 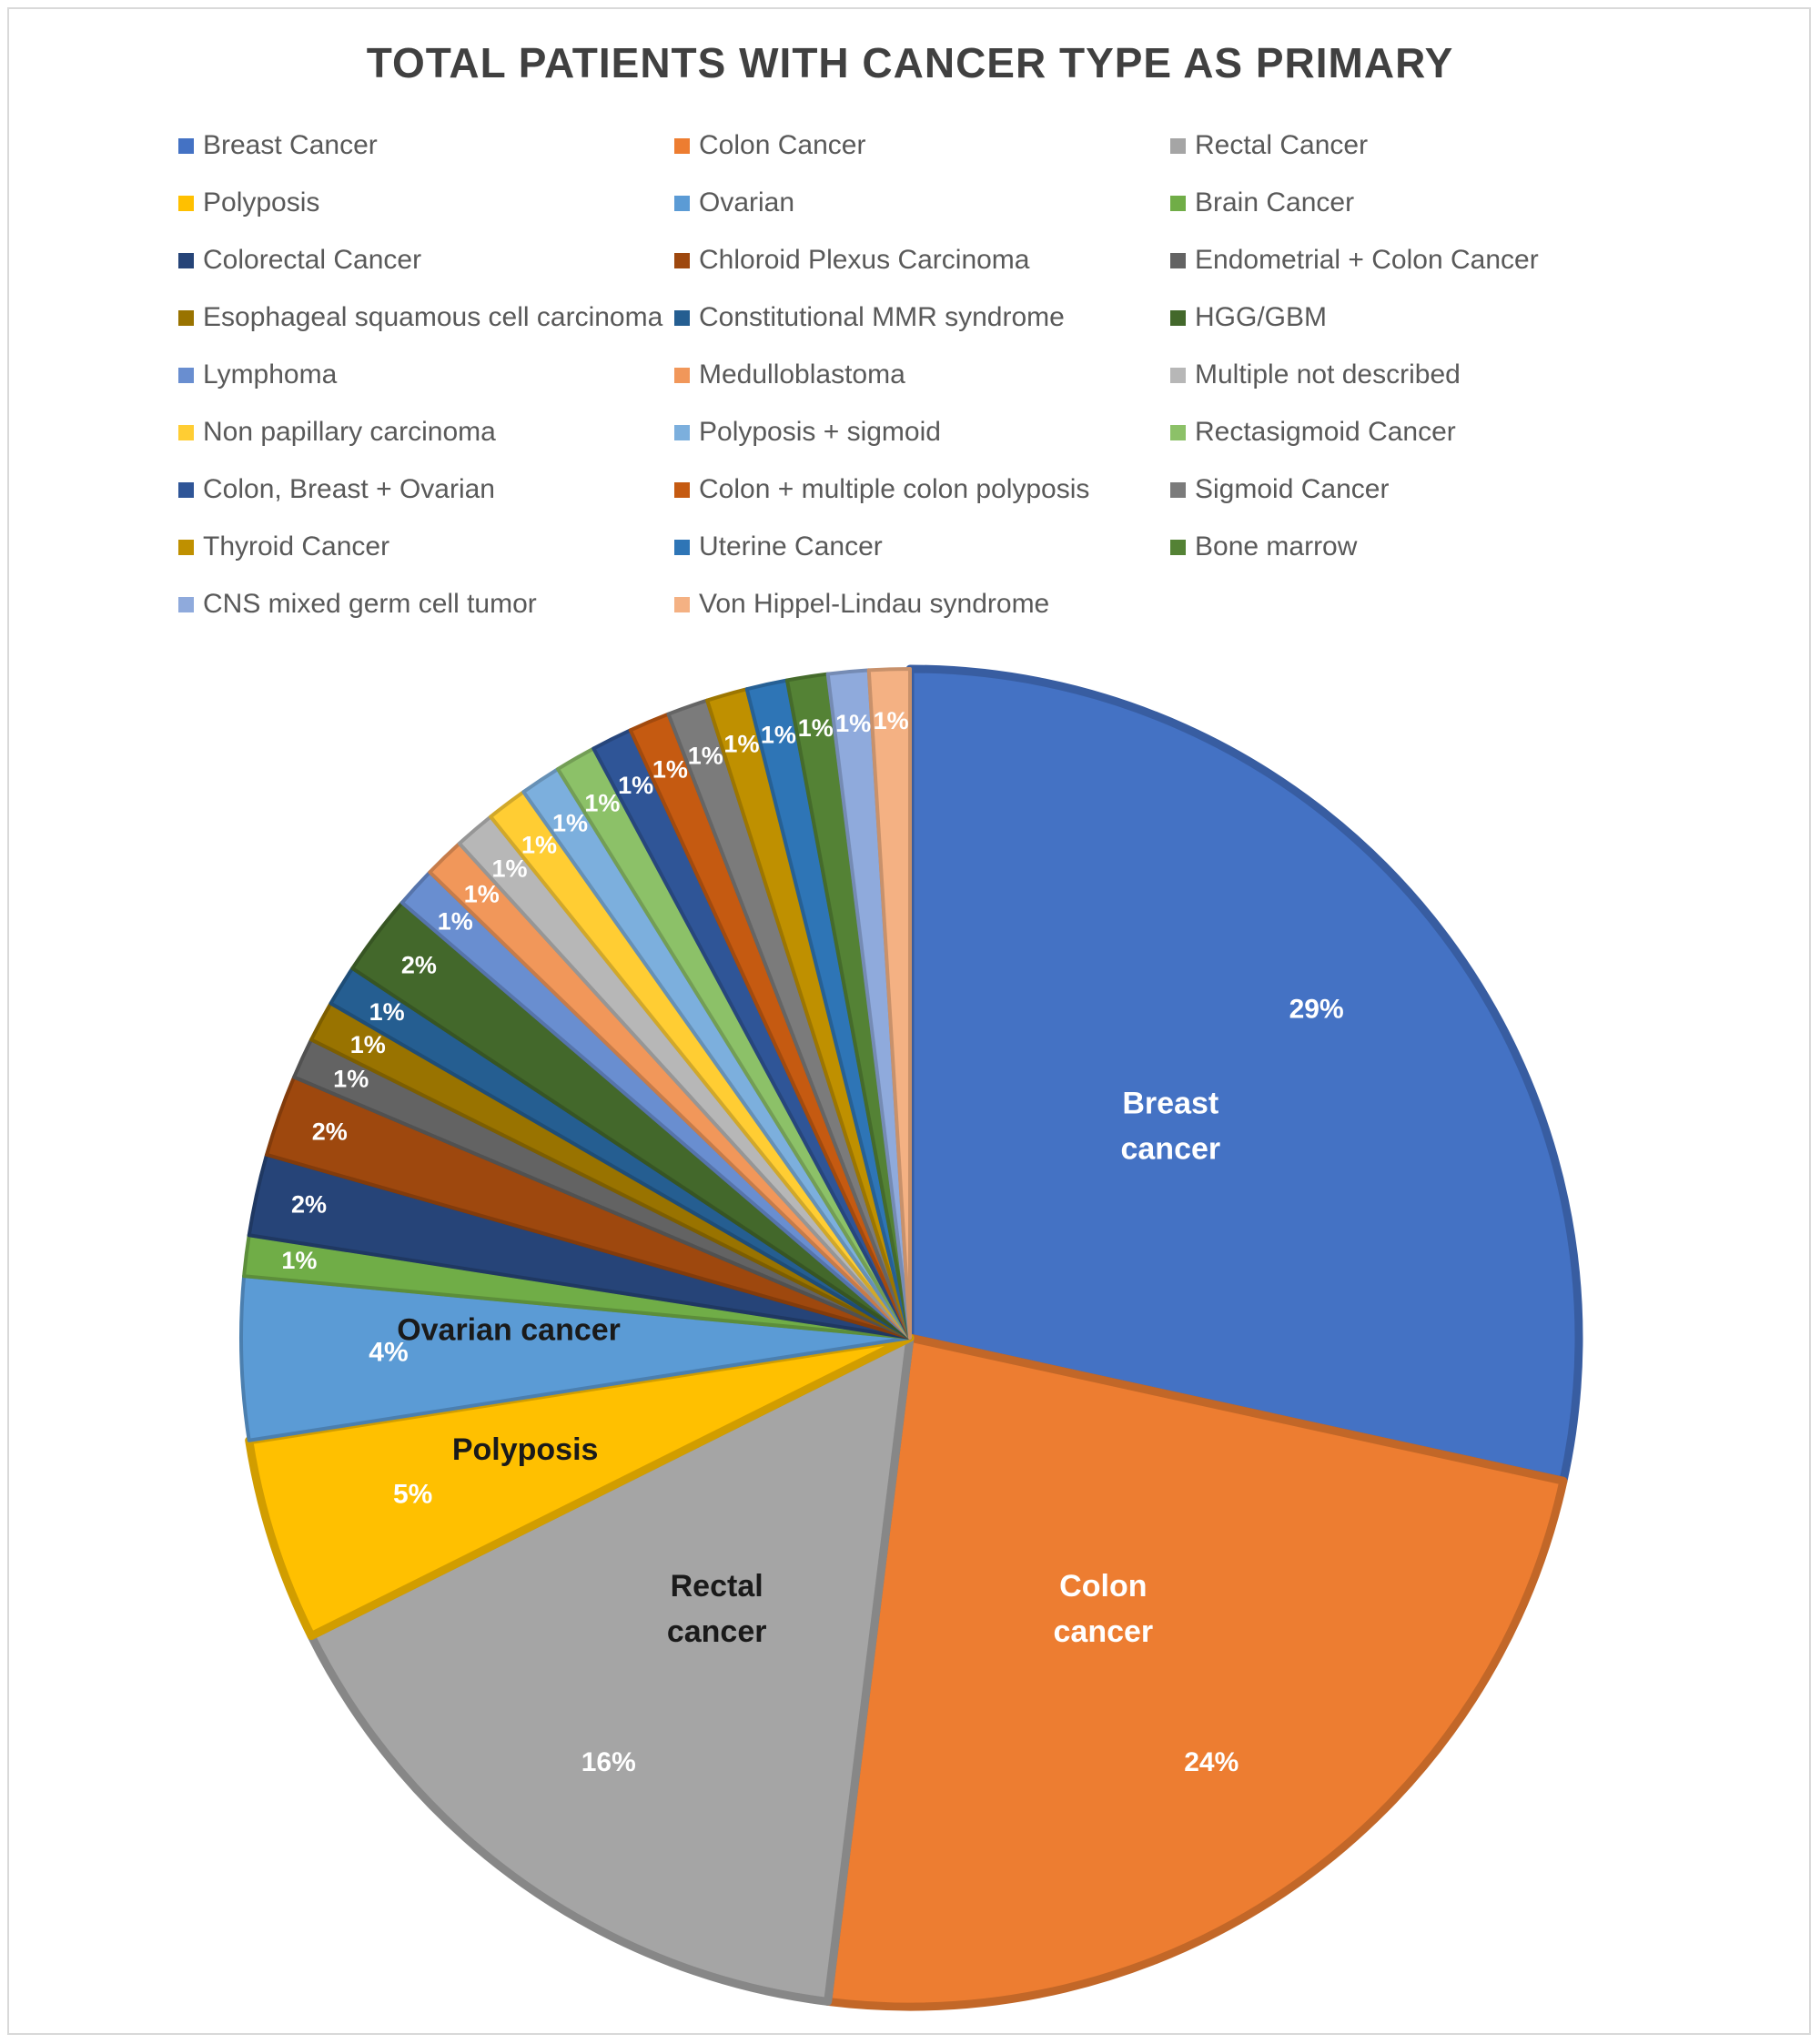 I want to click on legend-label: Rectal Cancer, so click(x=1282, y=145).